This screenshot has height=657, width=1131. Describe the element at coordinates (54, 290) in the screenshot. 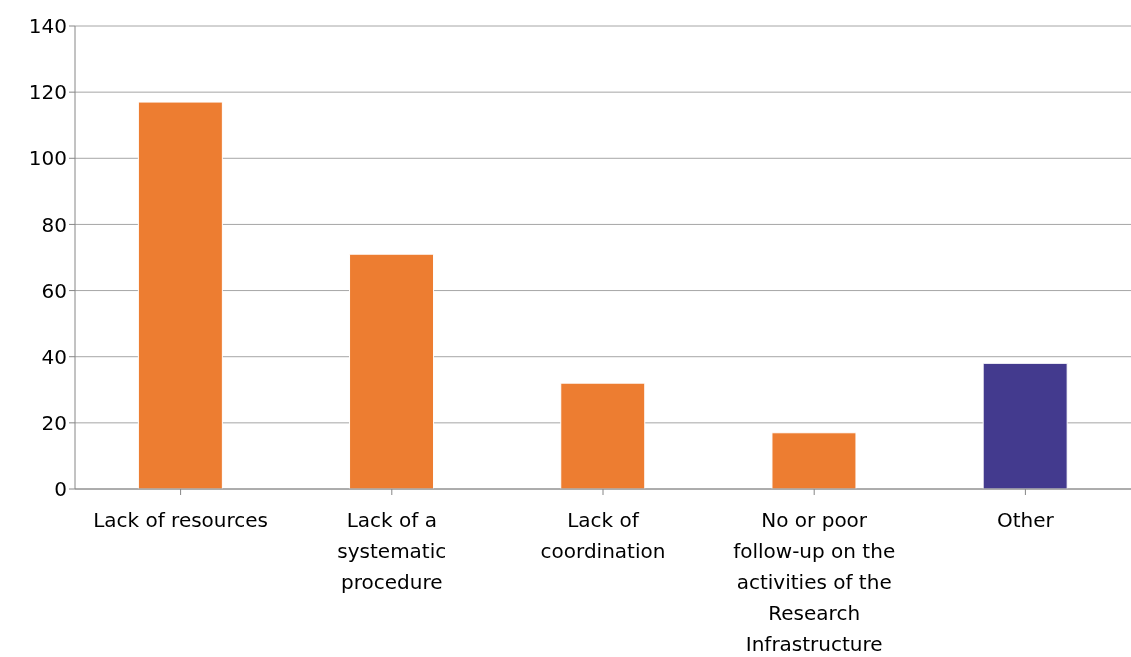

I see `y-tick-label: 60` at that location.